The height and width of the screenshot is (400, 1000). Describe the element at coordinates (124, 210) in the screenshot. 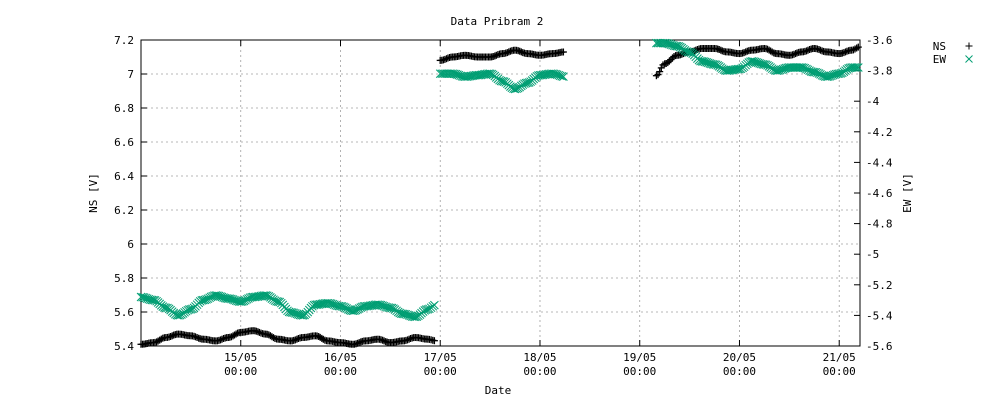

I see `y-tick-label: 6.2` at that location.